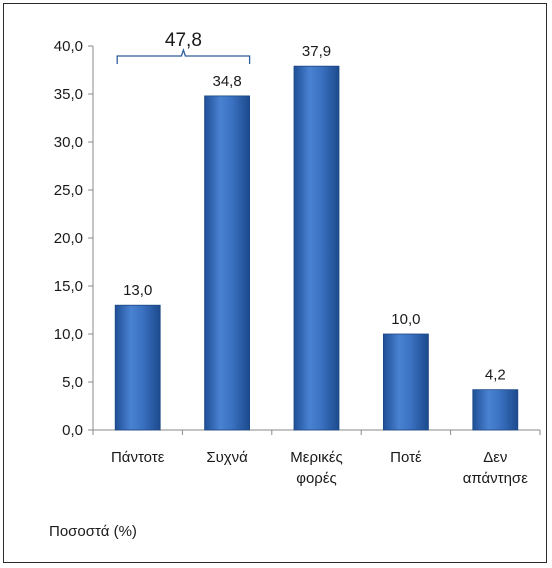  What do you see at coordinates (316, 478) in the screenshot?
I see `x-category-label: φορές` at bounding box center [316, 478].